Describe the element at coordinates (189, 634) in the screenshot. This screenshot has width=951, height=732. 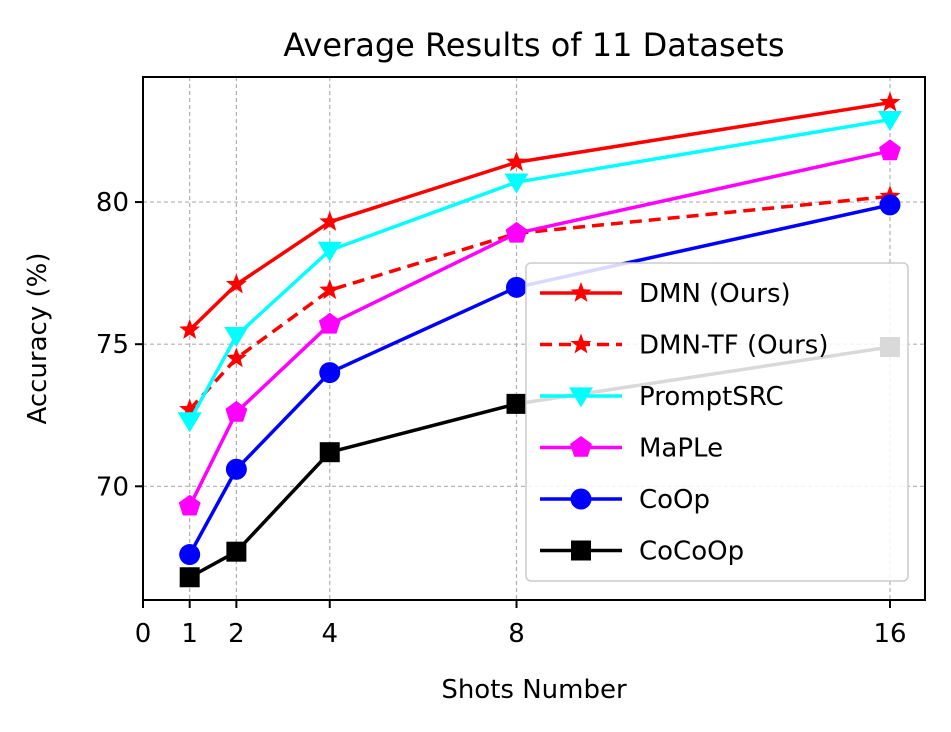
I see `x-tick-label: 1` at that location.